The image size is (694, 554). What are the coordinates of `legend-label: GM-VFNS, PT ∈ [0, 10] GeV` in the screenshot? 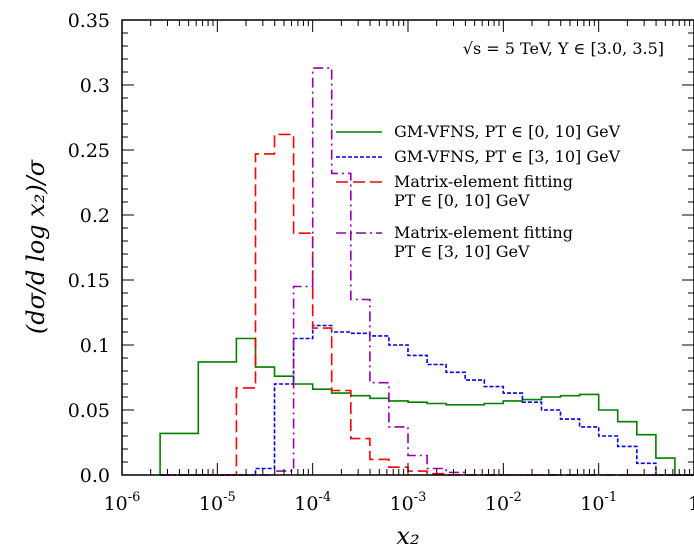 It's located at (507, 131).